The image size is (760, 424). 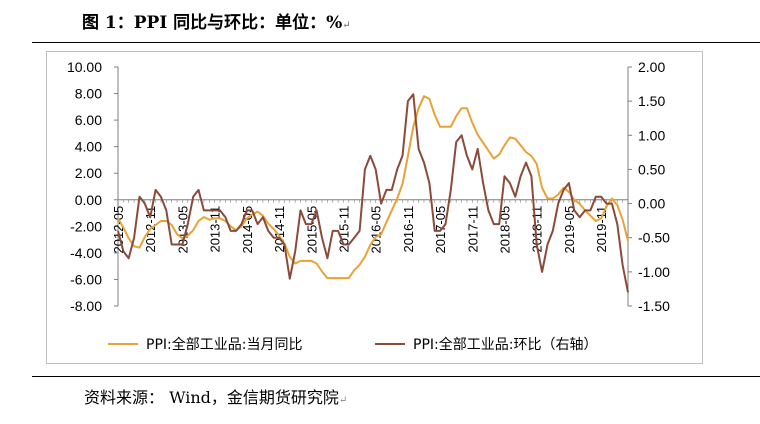 I want to click on x-tick-label: 2013-05, so click(x=182, y=230).